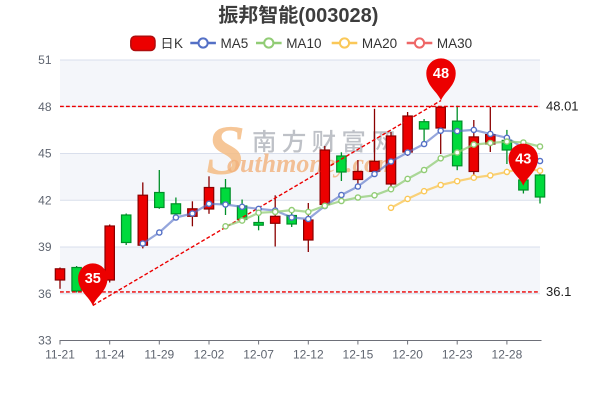 Image resolution: width=600 pixels, height=400 pixels. What do you see at coordinates (379, 43) in the screenshot?
I see `svg-text: MA20` at bounding box center [379, 43].